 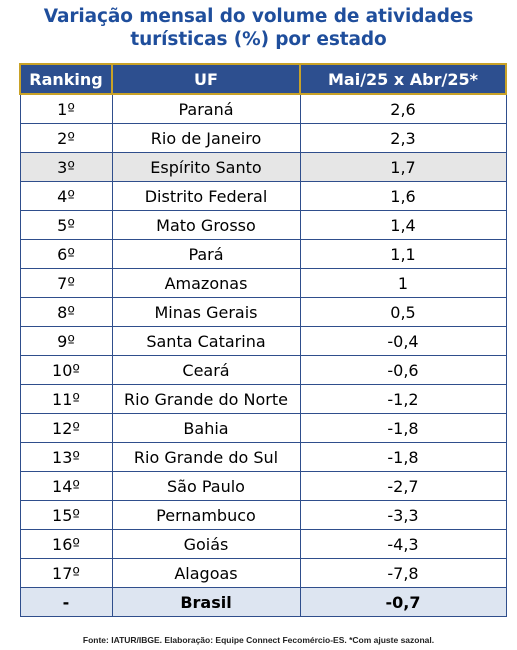 What do you see at coordinates (66, 79) in the screenshot?
I see `header-ranking: Ranking` at bounding box center [66, 79].